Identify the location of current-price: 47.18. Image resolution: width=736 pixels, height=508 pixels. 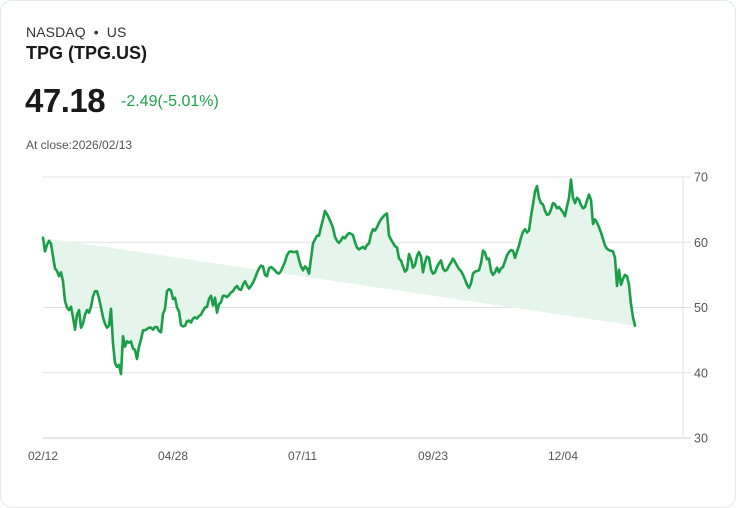
(65, 100).